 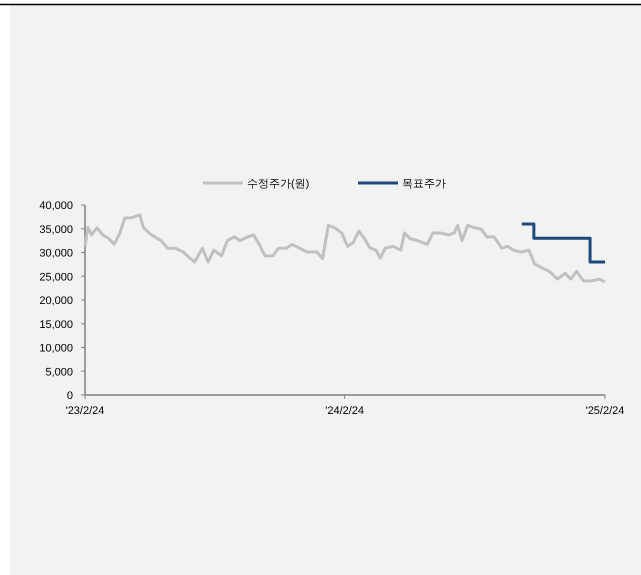 What do you see at coordinates (56, 277) in the screenshot?
I see `y-tick-label: 25,000` at bounding box center [56, 277].